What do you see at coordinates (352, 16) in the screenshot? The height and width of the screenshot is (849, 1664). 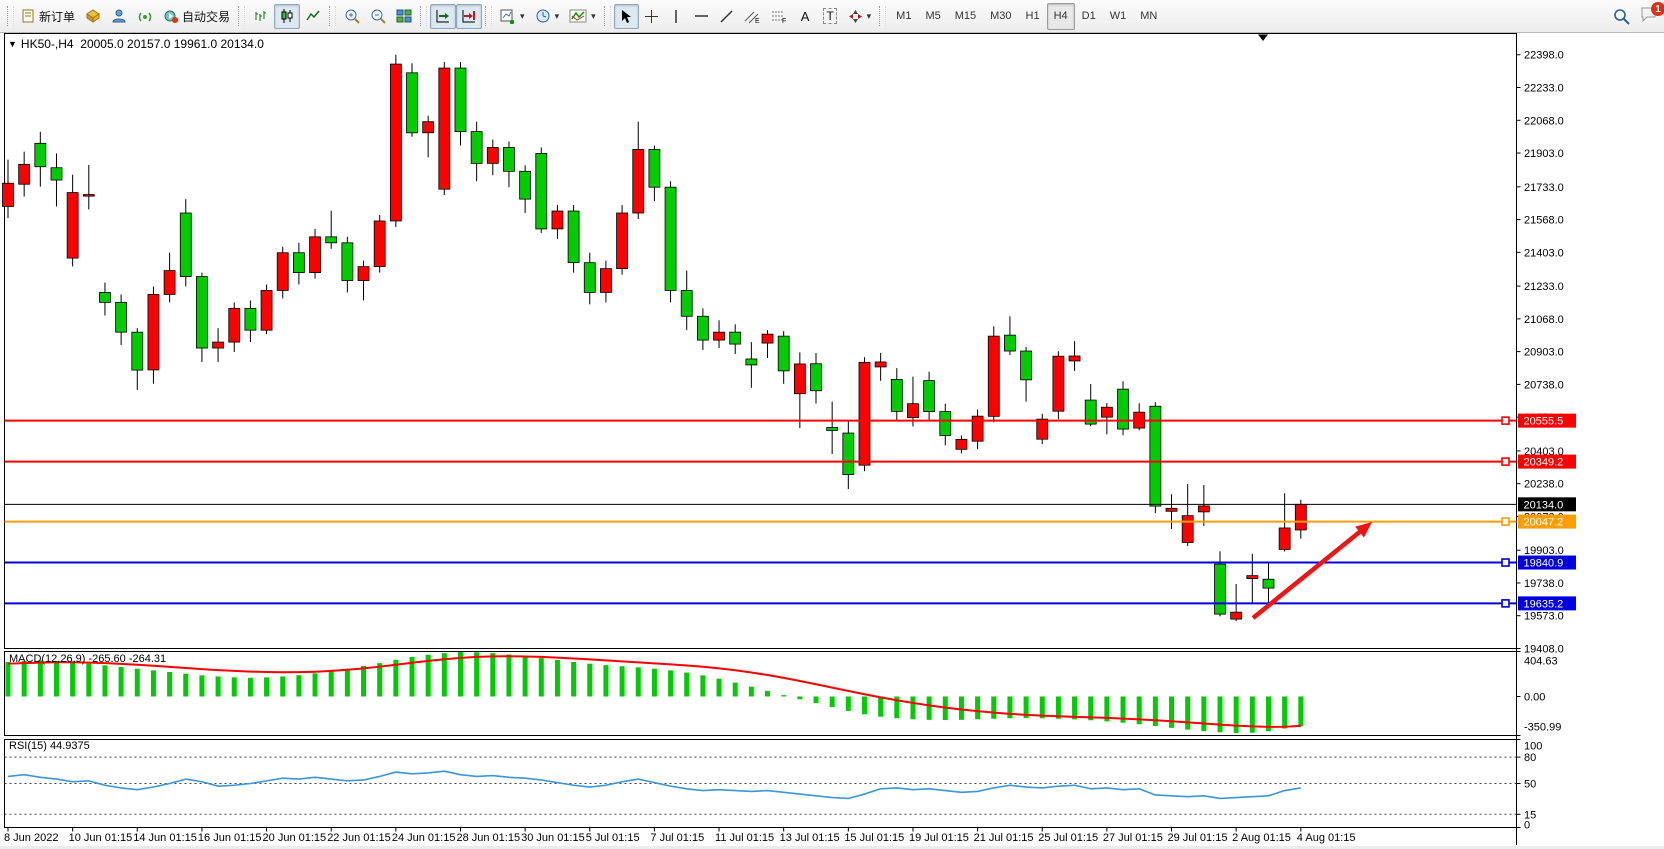 I see `zoom-in-button` at bounding box center [352, 16].